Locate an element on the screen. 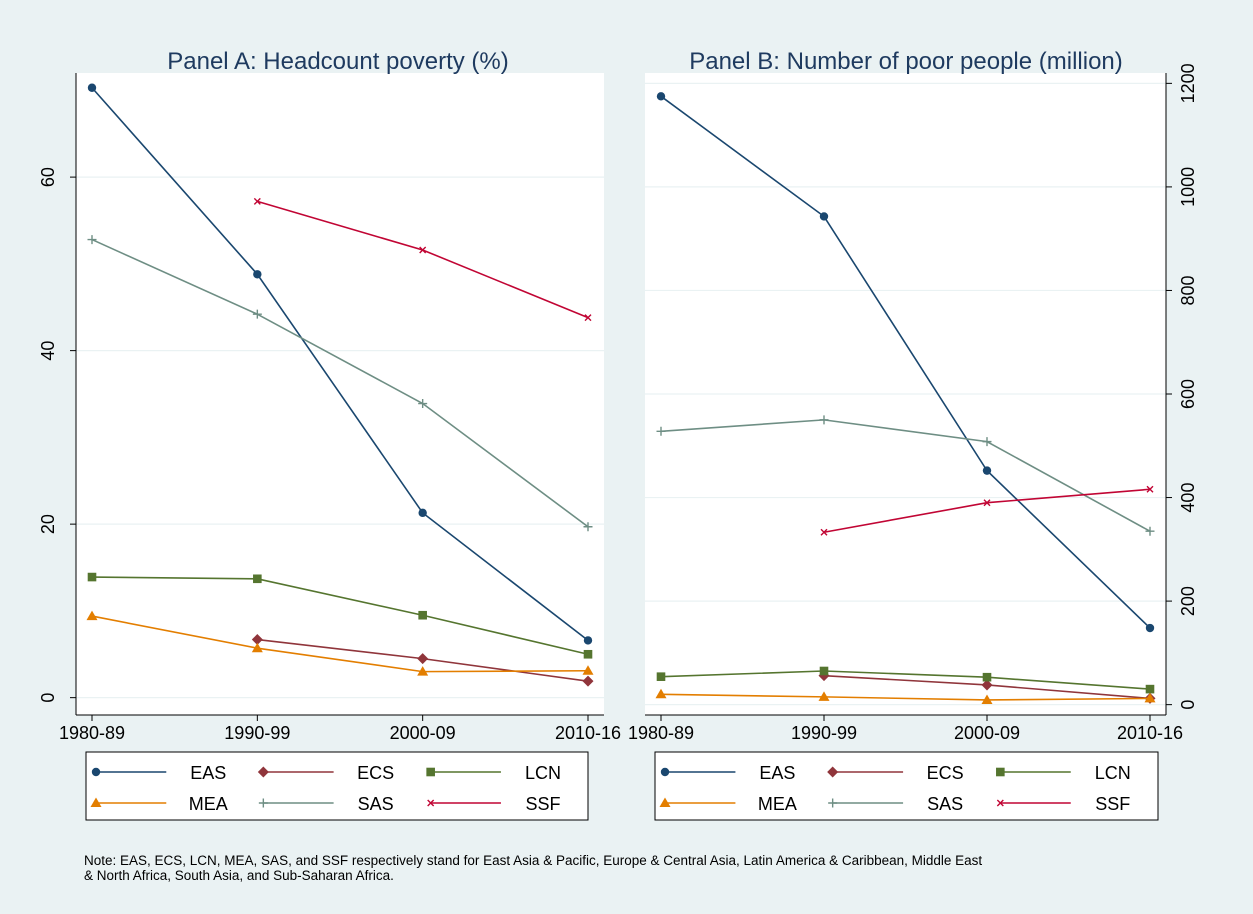 Image resolution: width=1253 pixels, height=914 pixels. panel-a-x-tick-label: 1980-89 is located at coordinates (92, 733).